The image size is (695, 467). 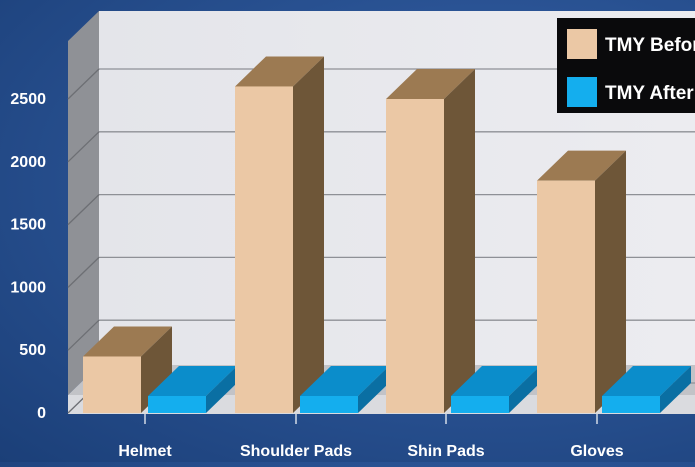 What do you see at coordinates (626, 65) in the screenshot?
I see `legend: TMY Before TMY After` at bounding box center [626, 65].